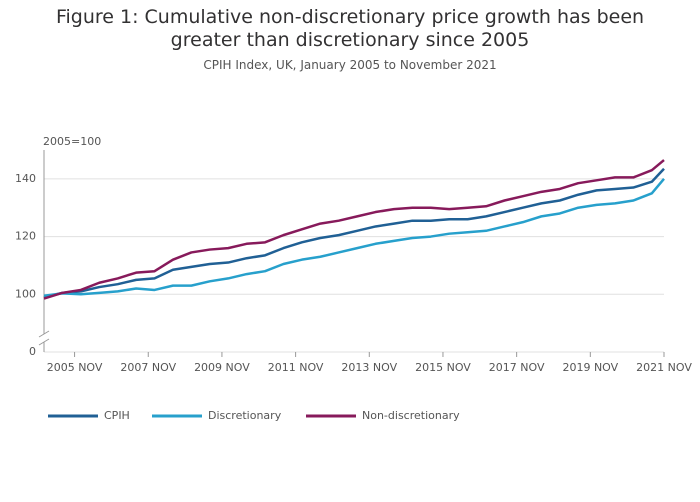  What do you see at coordinates (443, 367) in the screenshot?
I see `x-tick-label: 2015 NOV` at bounding box center [443, 367].